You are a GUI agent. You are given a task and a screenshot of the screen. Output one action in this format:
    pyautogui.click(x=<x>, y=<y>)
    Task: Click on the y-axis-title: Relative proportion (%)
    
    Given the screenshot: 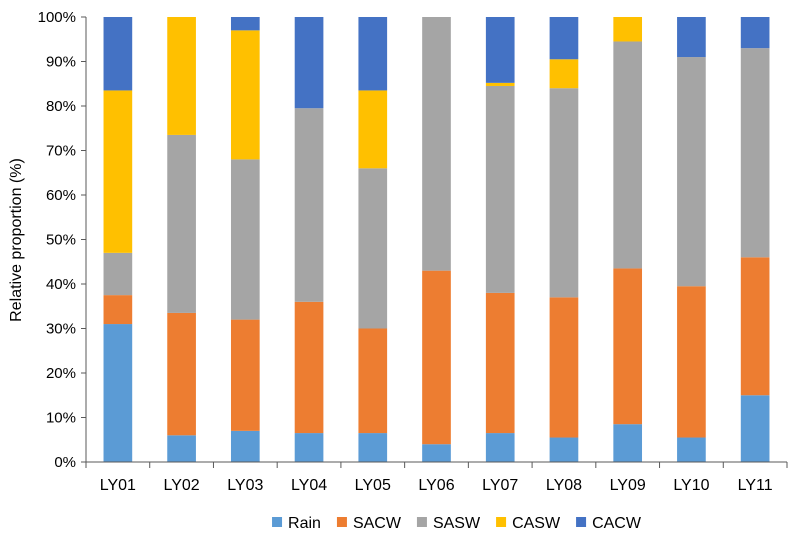 What is the action you would take?
    pyautogui.click(x=16, y=240)
    